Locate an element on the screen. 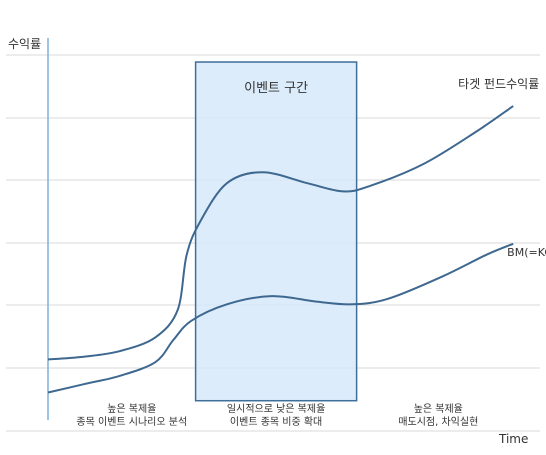  phase-label: 일시적으로 낮은 복제율 is located at coordinates (276, 409).